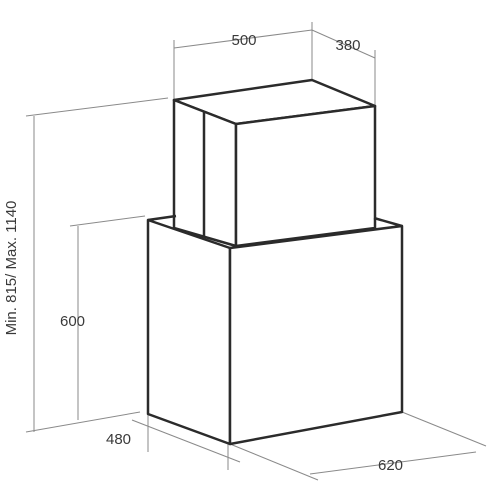 This screenshot has height=500, width=500. What do you see at coordinates (388, 222) in the screenshot?
I see `hood-top-rim-right` at bounding box center [388, 222].